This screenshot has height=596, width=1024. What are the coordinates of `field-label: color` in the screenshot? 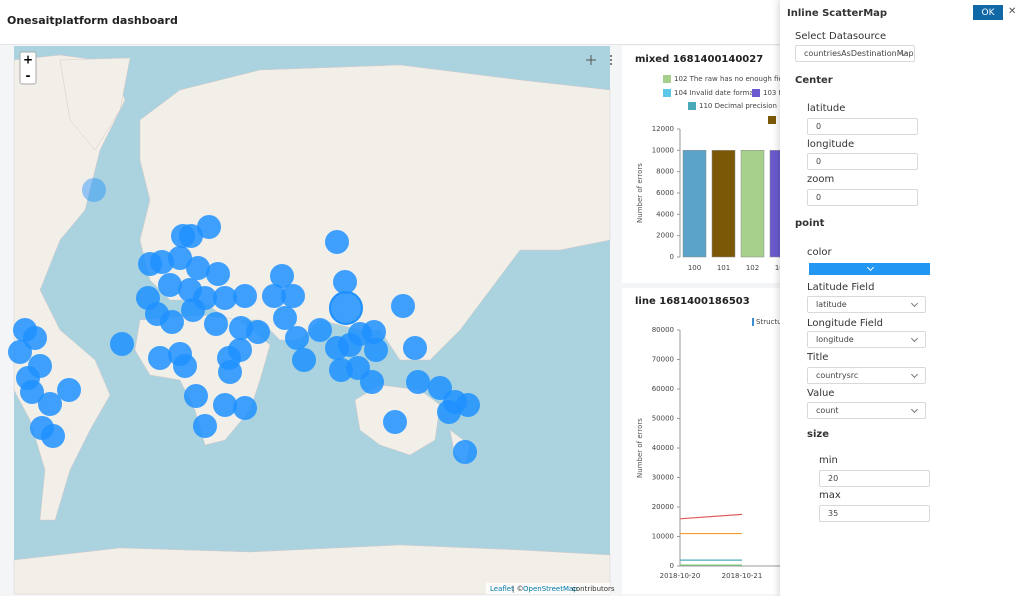 It's located at (819, 252).